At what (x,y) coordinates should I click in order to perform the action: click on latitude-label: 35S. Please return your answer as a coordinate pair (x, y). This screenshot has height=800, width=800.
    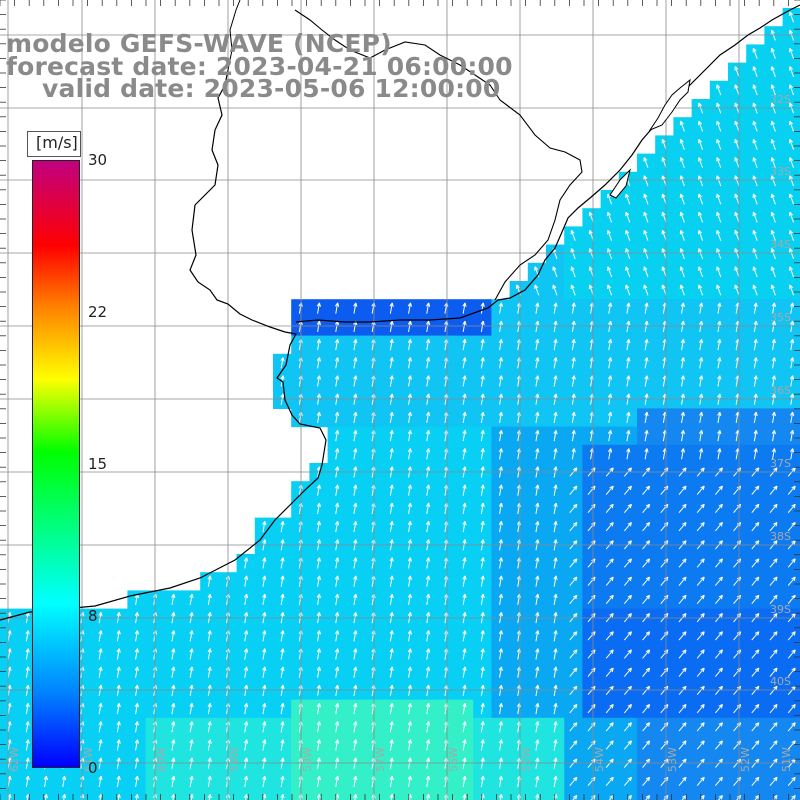
    Looking at the image, I should click on (780, 317).